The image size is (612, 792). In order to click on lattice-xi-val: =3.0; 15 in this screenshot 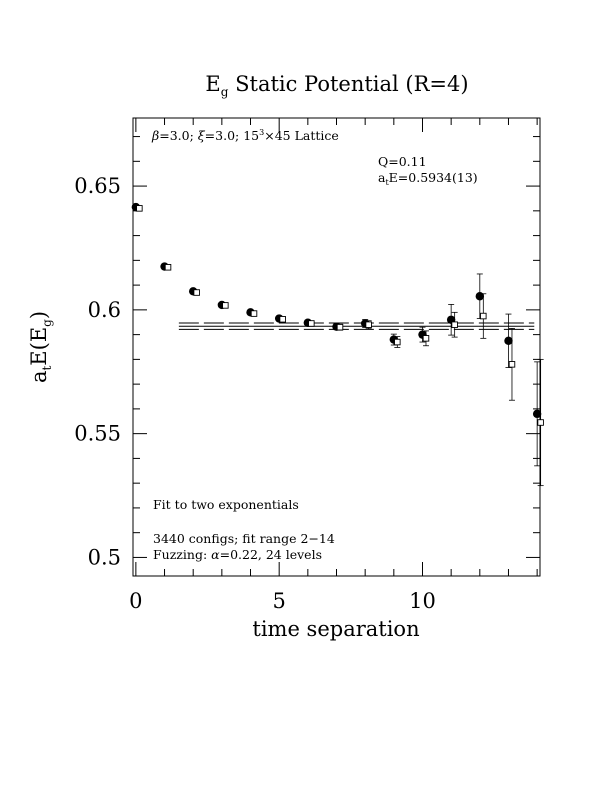, I will do `click(232, 135)`.